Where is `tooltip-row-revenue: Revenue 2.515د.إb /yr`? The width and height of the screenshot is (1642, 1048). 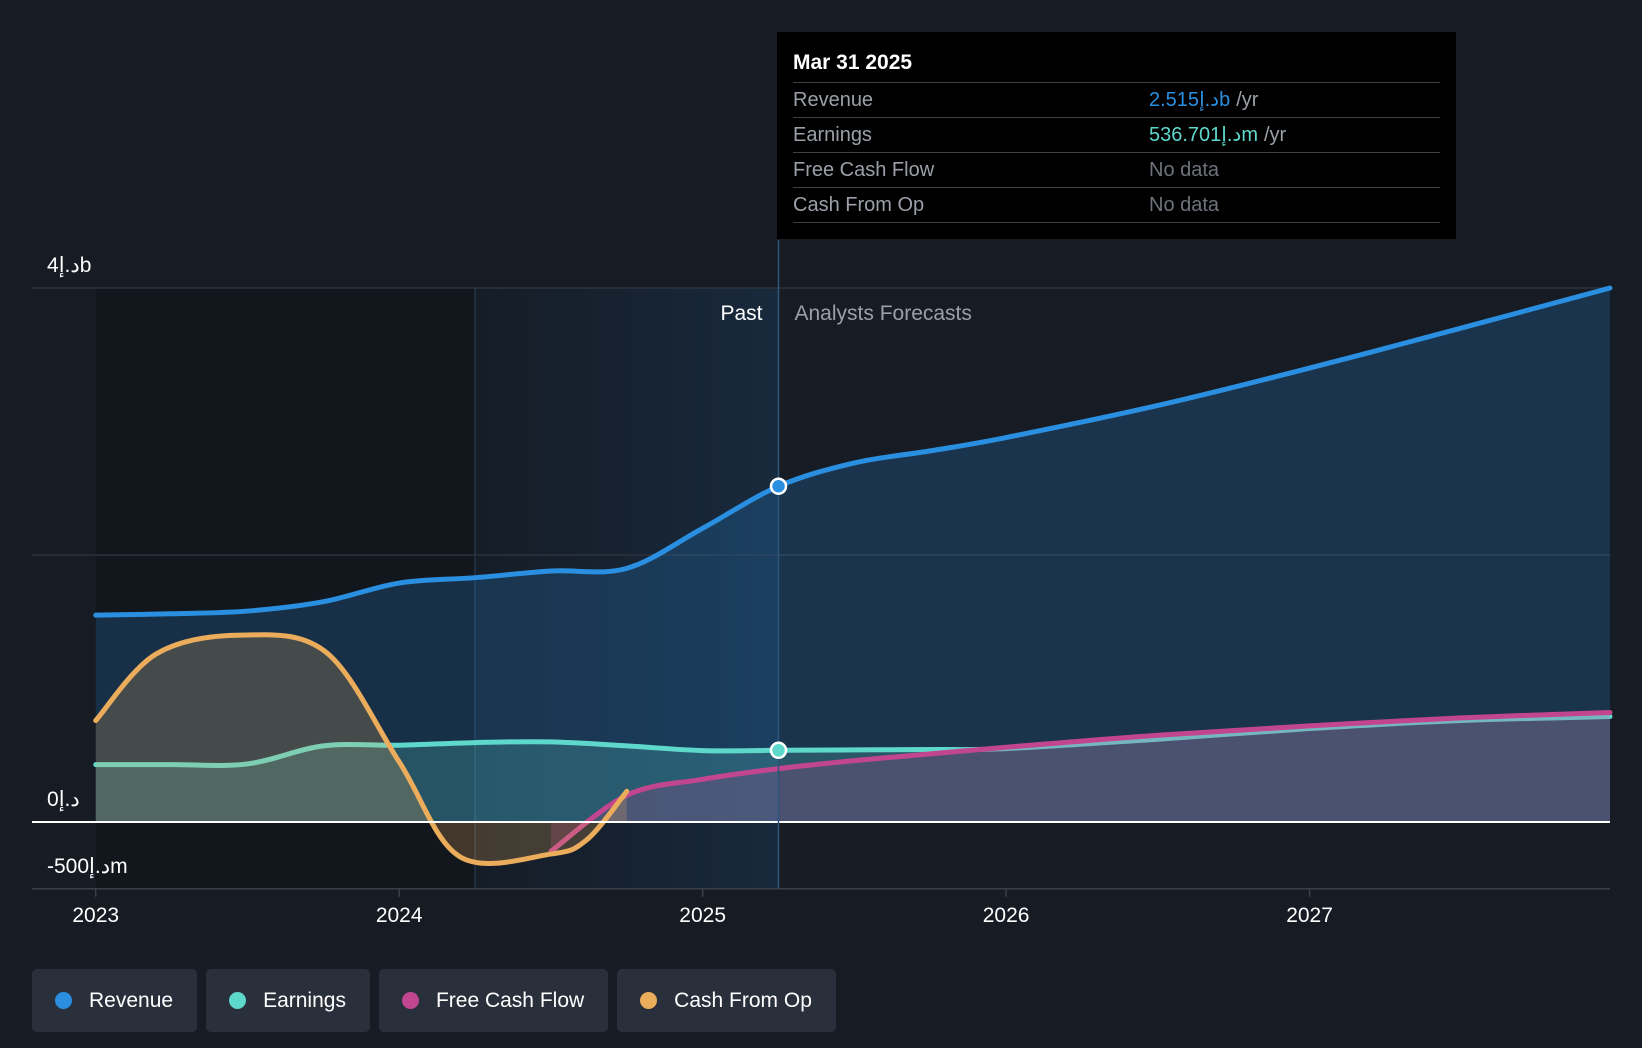 tooltip-row-revenue: Revenue 2.515د.إb /yr is located at coordinates (1116, 99).